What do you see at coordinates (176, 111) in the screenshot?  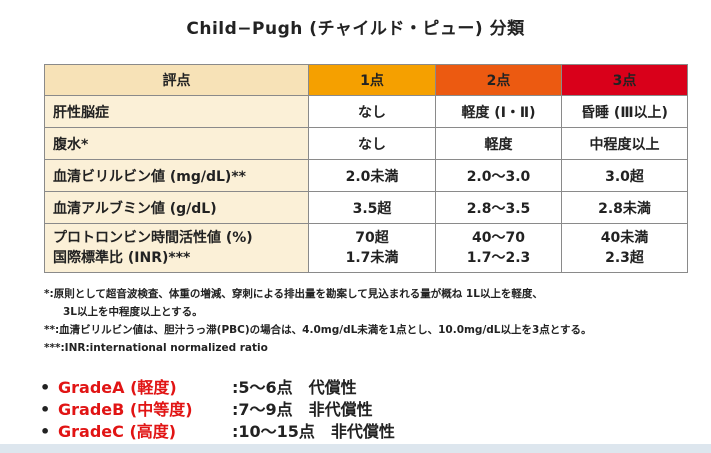 I see `row-label-encephalopathy: 肝性脳症` at bounding box center [176, 111].